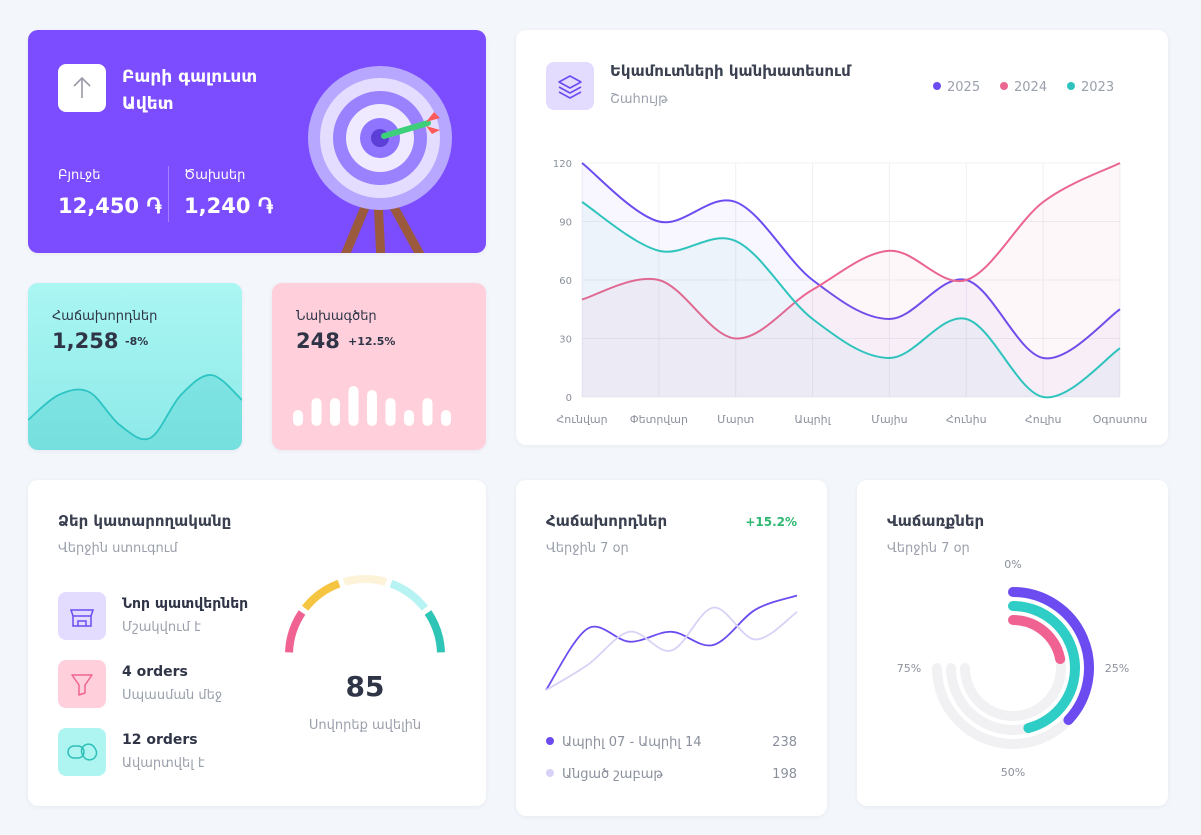  I want to click on sales-card: Վաճառքներ Վերջին 7 օր 0% 25% 50% 75%, so click(1012, 643).